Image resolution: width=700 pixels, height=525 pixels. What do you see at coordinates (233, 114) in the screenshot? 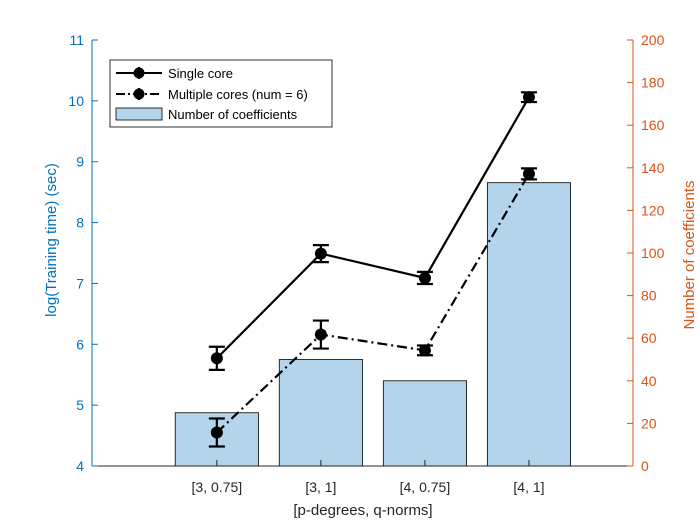
I see `legend-label-number-of-coefficients: Number of coefficients` at bounding box center [233, 114].